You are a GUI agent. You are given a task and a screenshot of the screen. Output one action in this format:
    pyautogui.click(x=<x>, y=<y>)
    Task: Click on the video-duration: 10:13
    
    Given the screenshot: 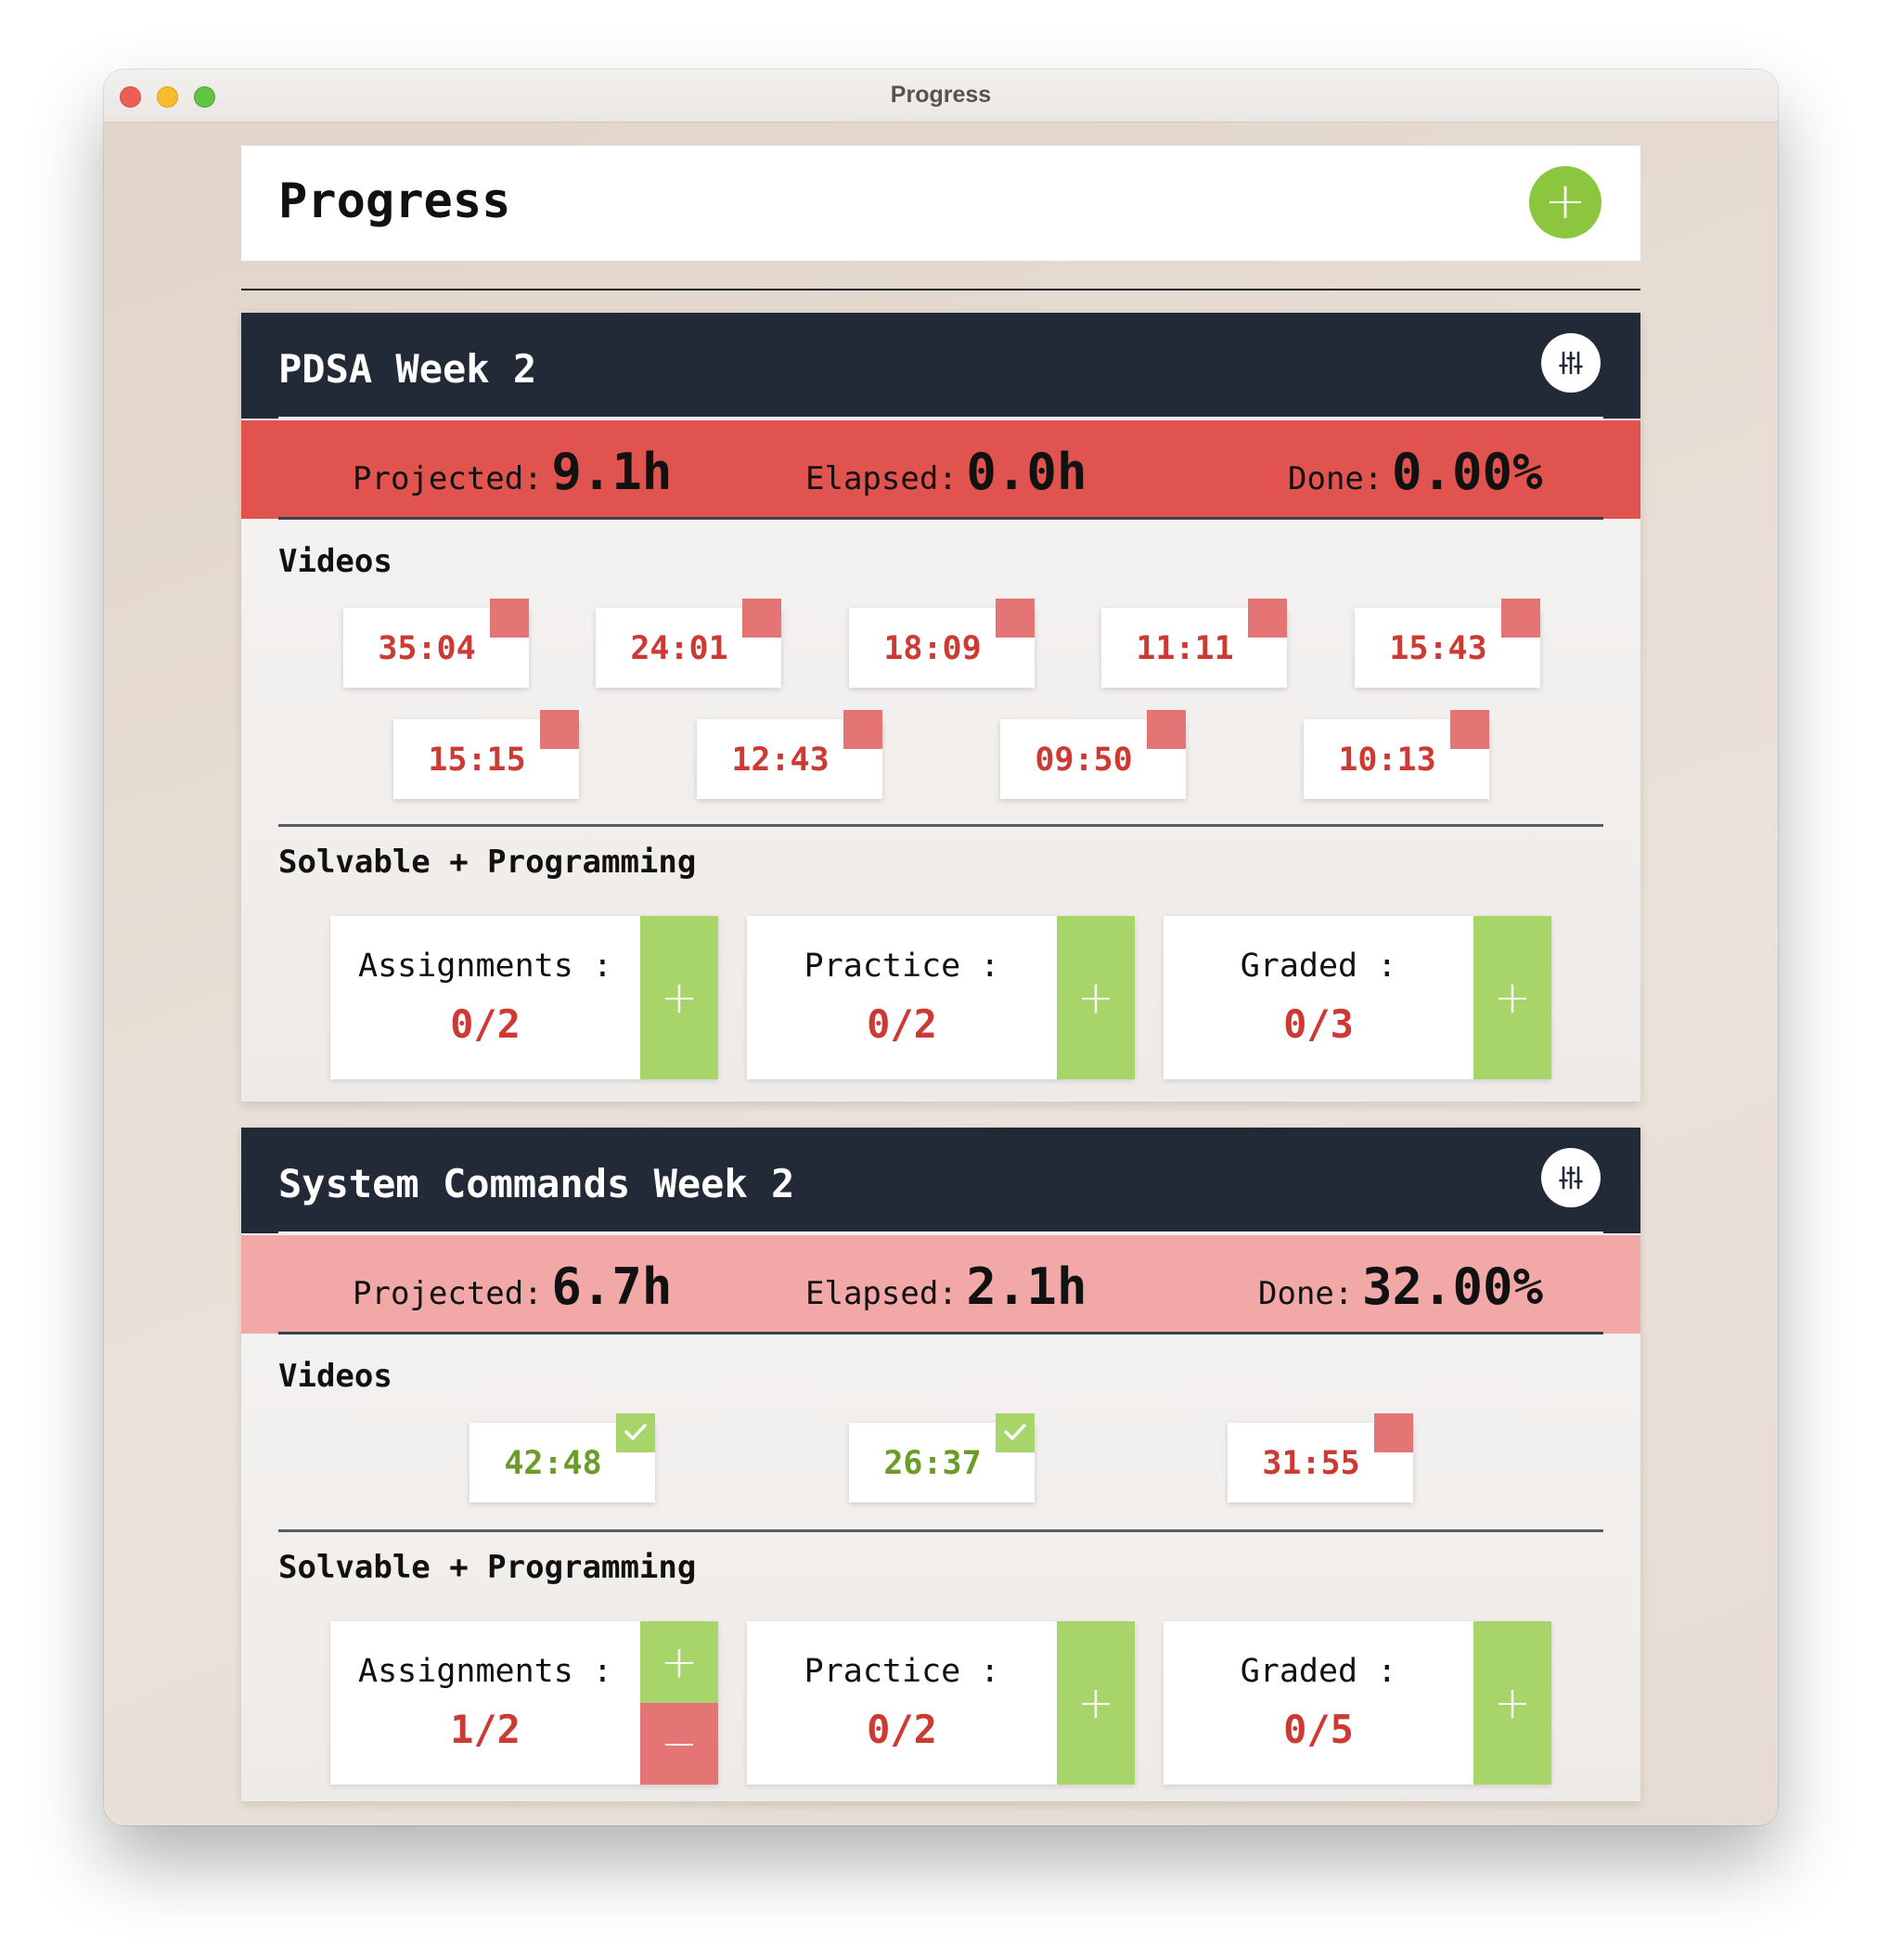 What is the action you would take?
    pyautogui.click(x=1387, y=760)
    